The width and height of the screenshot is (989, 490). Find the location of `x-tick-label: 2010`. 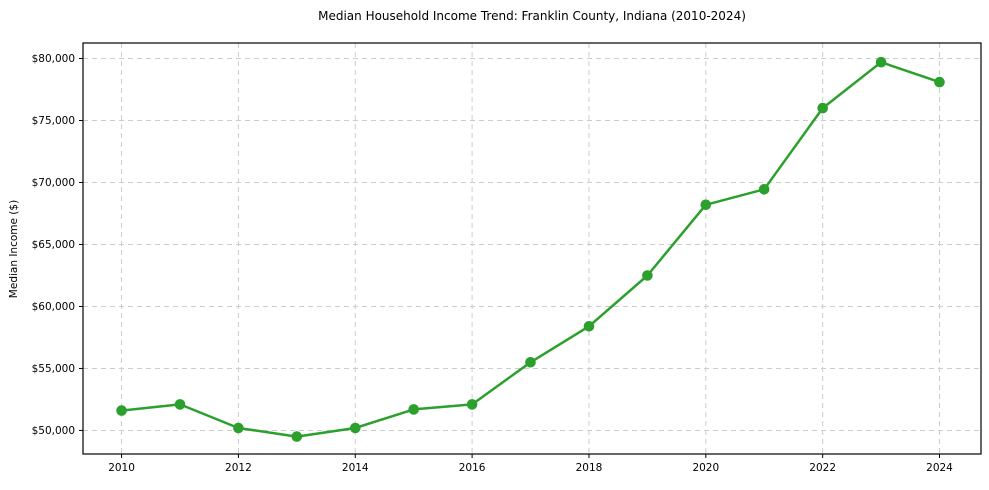

x-tick-label: 2010 is located at coordinates (121, 468).